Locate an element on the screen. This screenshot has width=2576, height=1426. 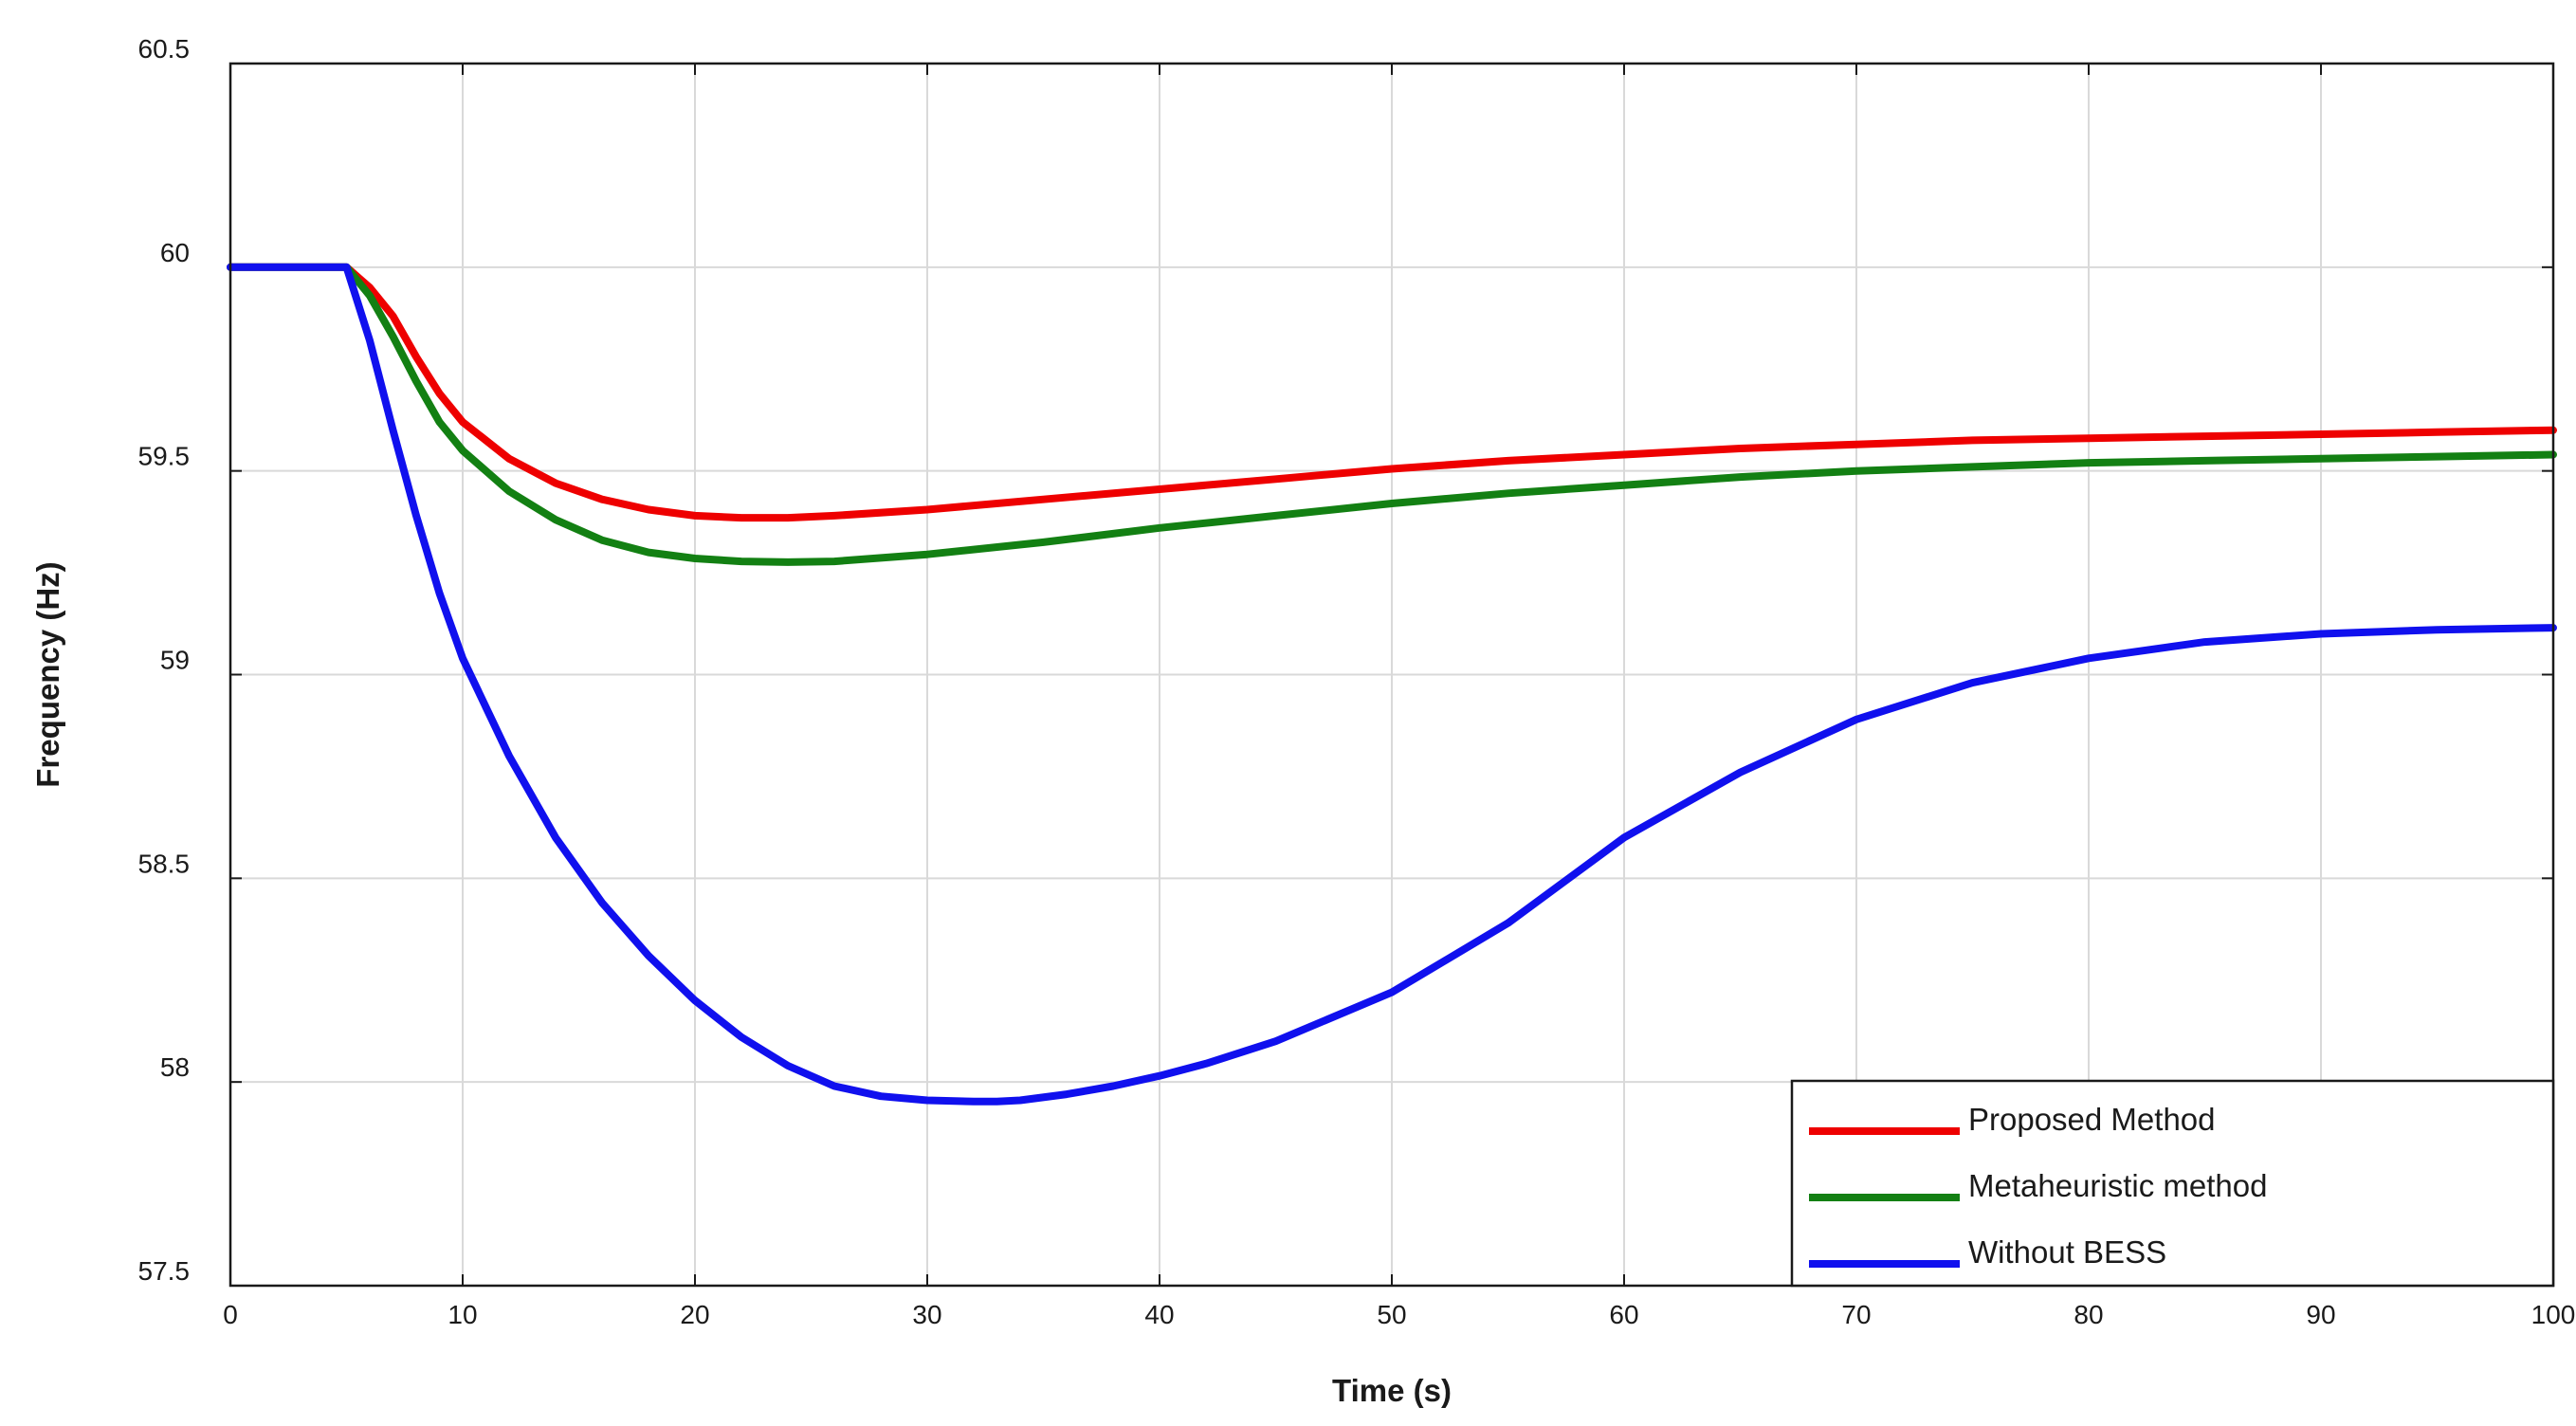
legend-box is located at coordinates (2172, 1183).